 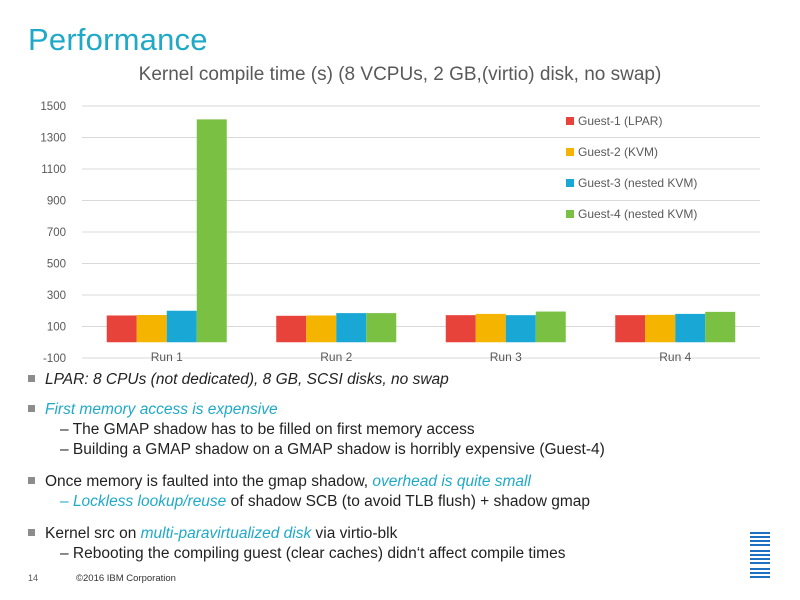 What do you see at coordinates (53, 107) in the screenshot?
I see `y-tick-label: 1500` at bounding box center [53, 107].